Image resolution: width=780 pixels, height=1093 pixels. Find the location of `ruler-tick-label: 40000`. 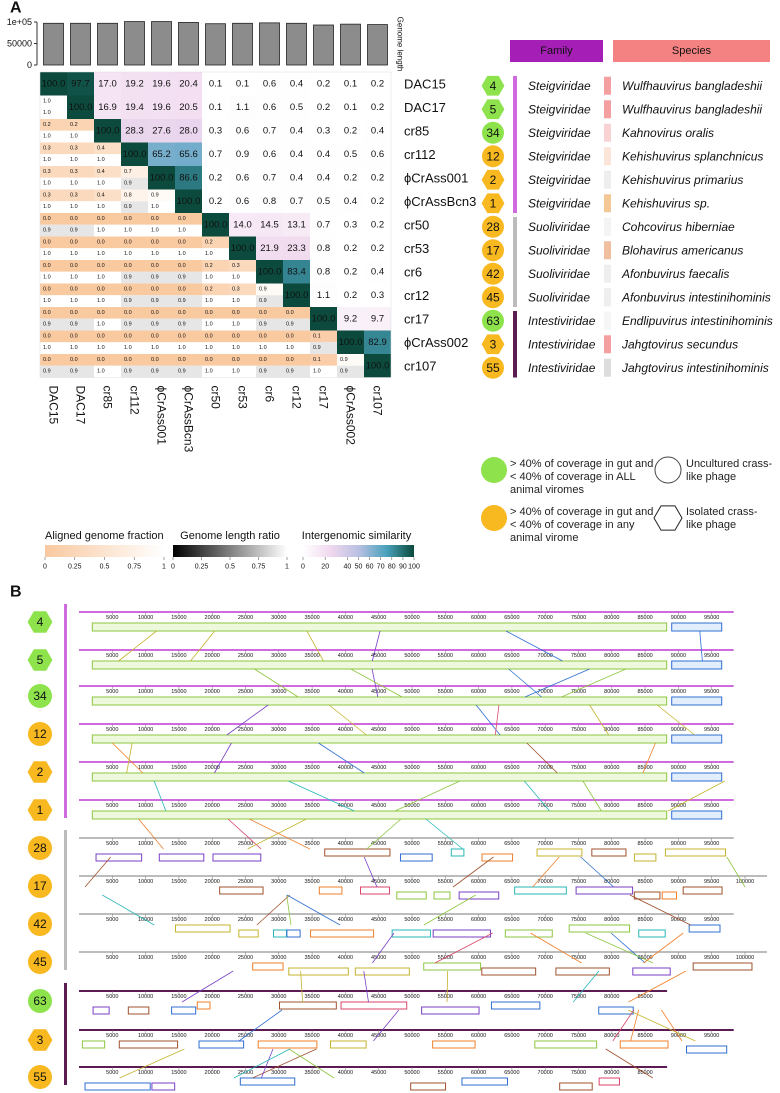

ruler-tick-label: 40000 is located at coordinates (345, 618).